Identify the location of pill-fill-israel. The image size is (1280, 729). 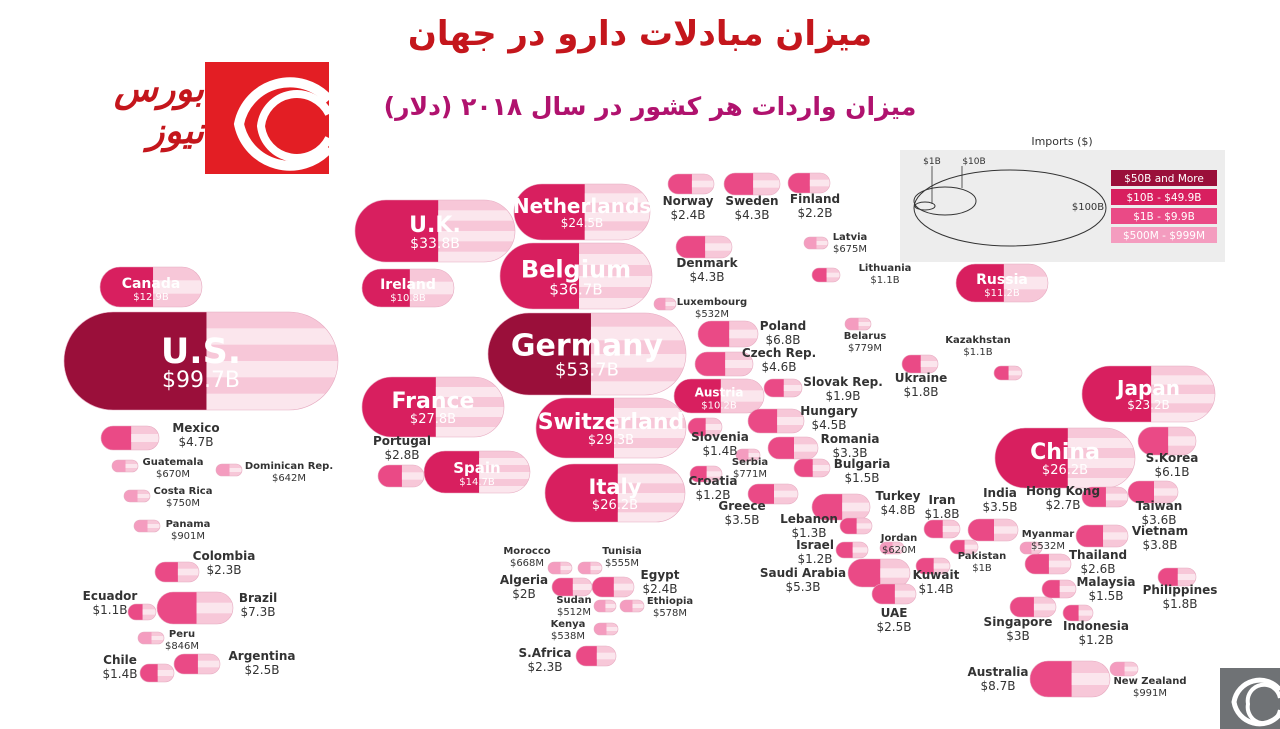
(844, 550).